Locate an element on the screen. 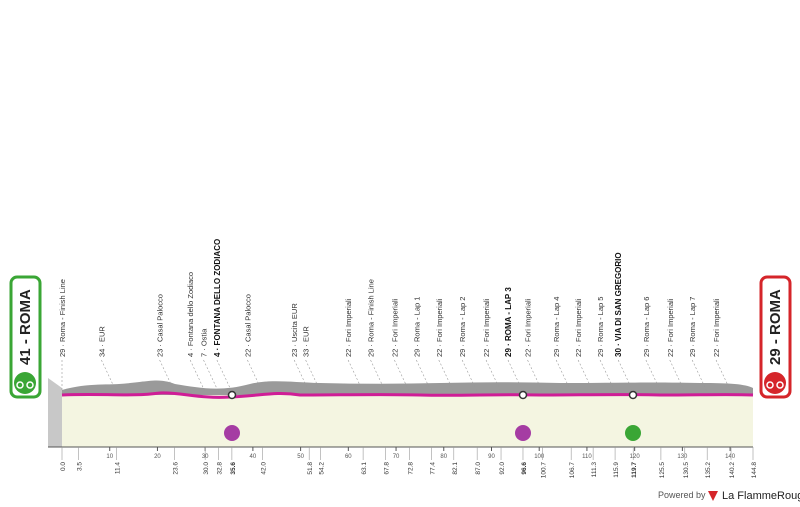 The height and width of the screenshot is (507, 800). km-label: 140.2 is located at coordinates (732, 470).